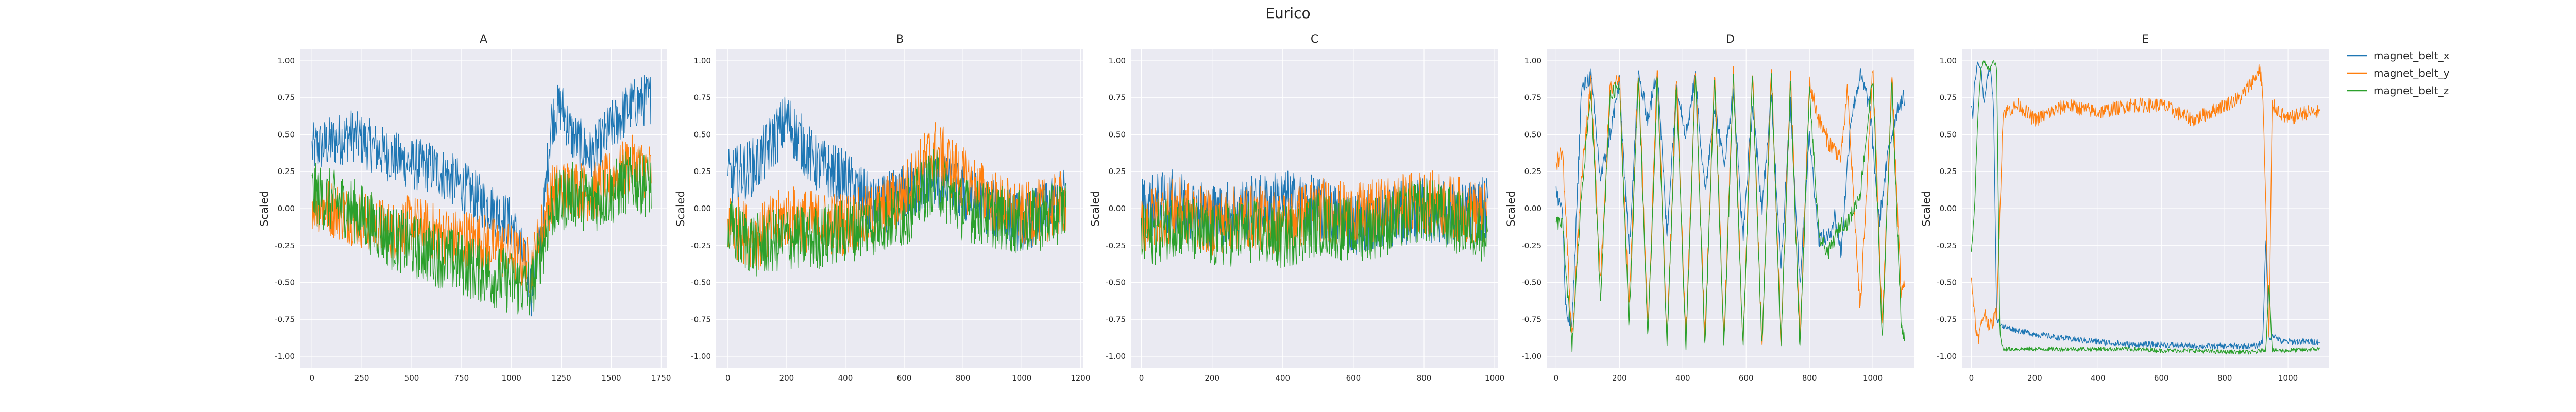 The width and height of the screenshot is (2576, 412). I want to click on x-tick-label: 250, so click(361, 378).